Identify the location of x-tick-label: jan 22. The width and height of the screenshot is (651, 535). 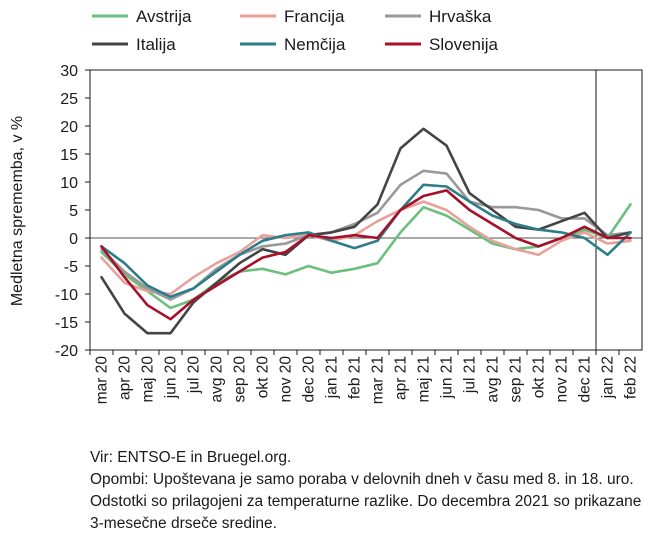
(608, 377).